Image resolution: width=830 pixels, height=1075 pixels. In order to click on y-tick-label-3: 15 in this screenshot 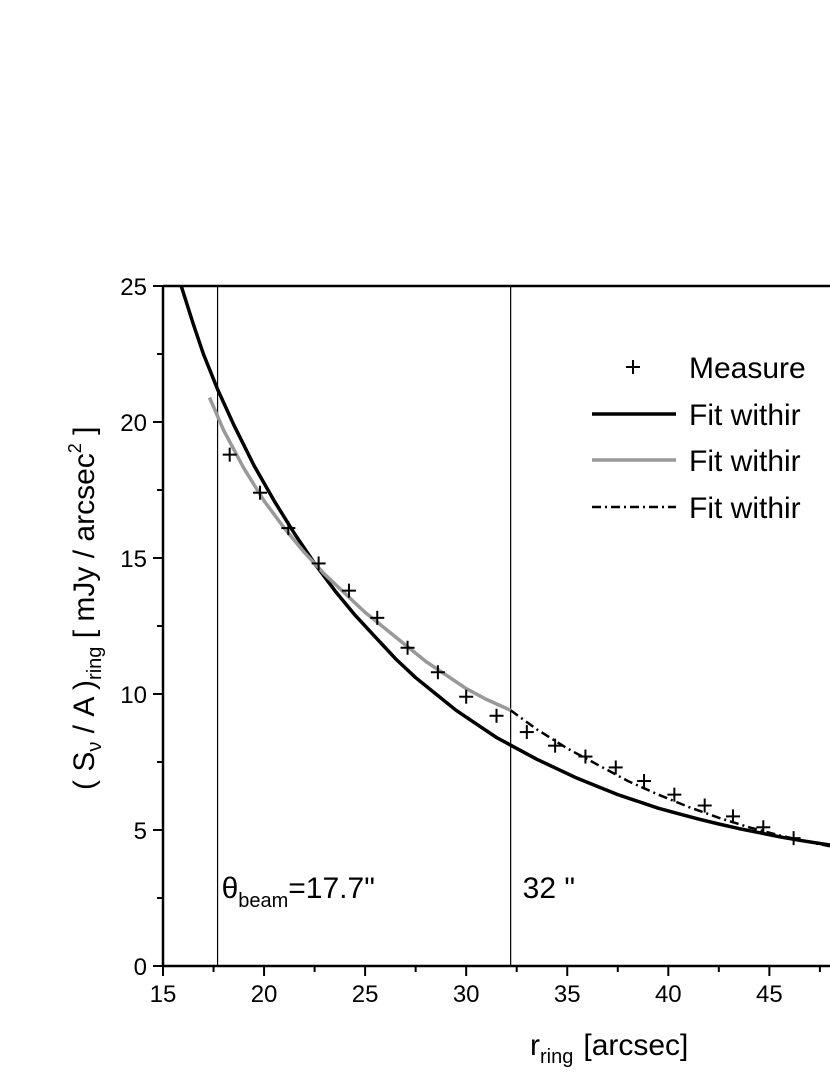, I will do `click(133, 559)`.